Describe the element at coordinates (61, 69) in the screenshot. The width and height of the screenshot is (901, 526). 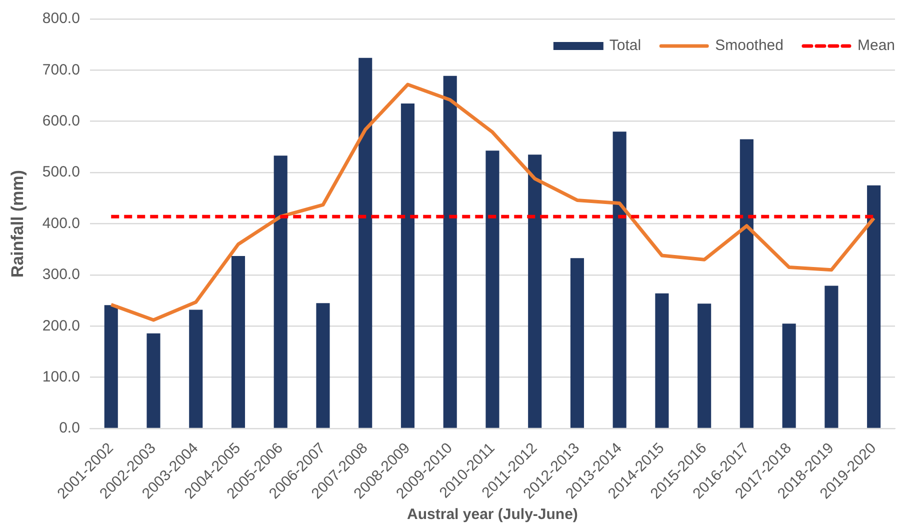
I see `y-tick-label: 700.0` at that location.